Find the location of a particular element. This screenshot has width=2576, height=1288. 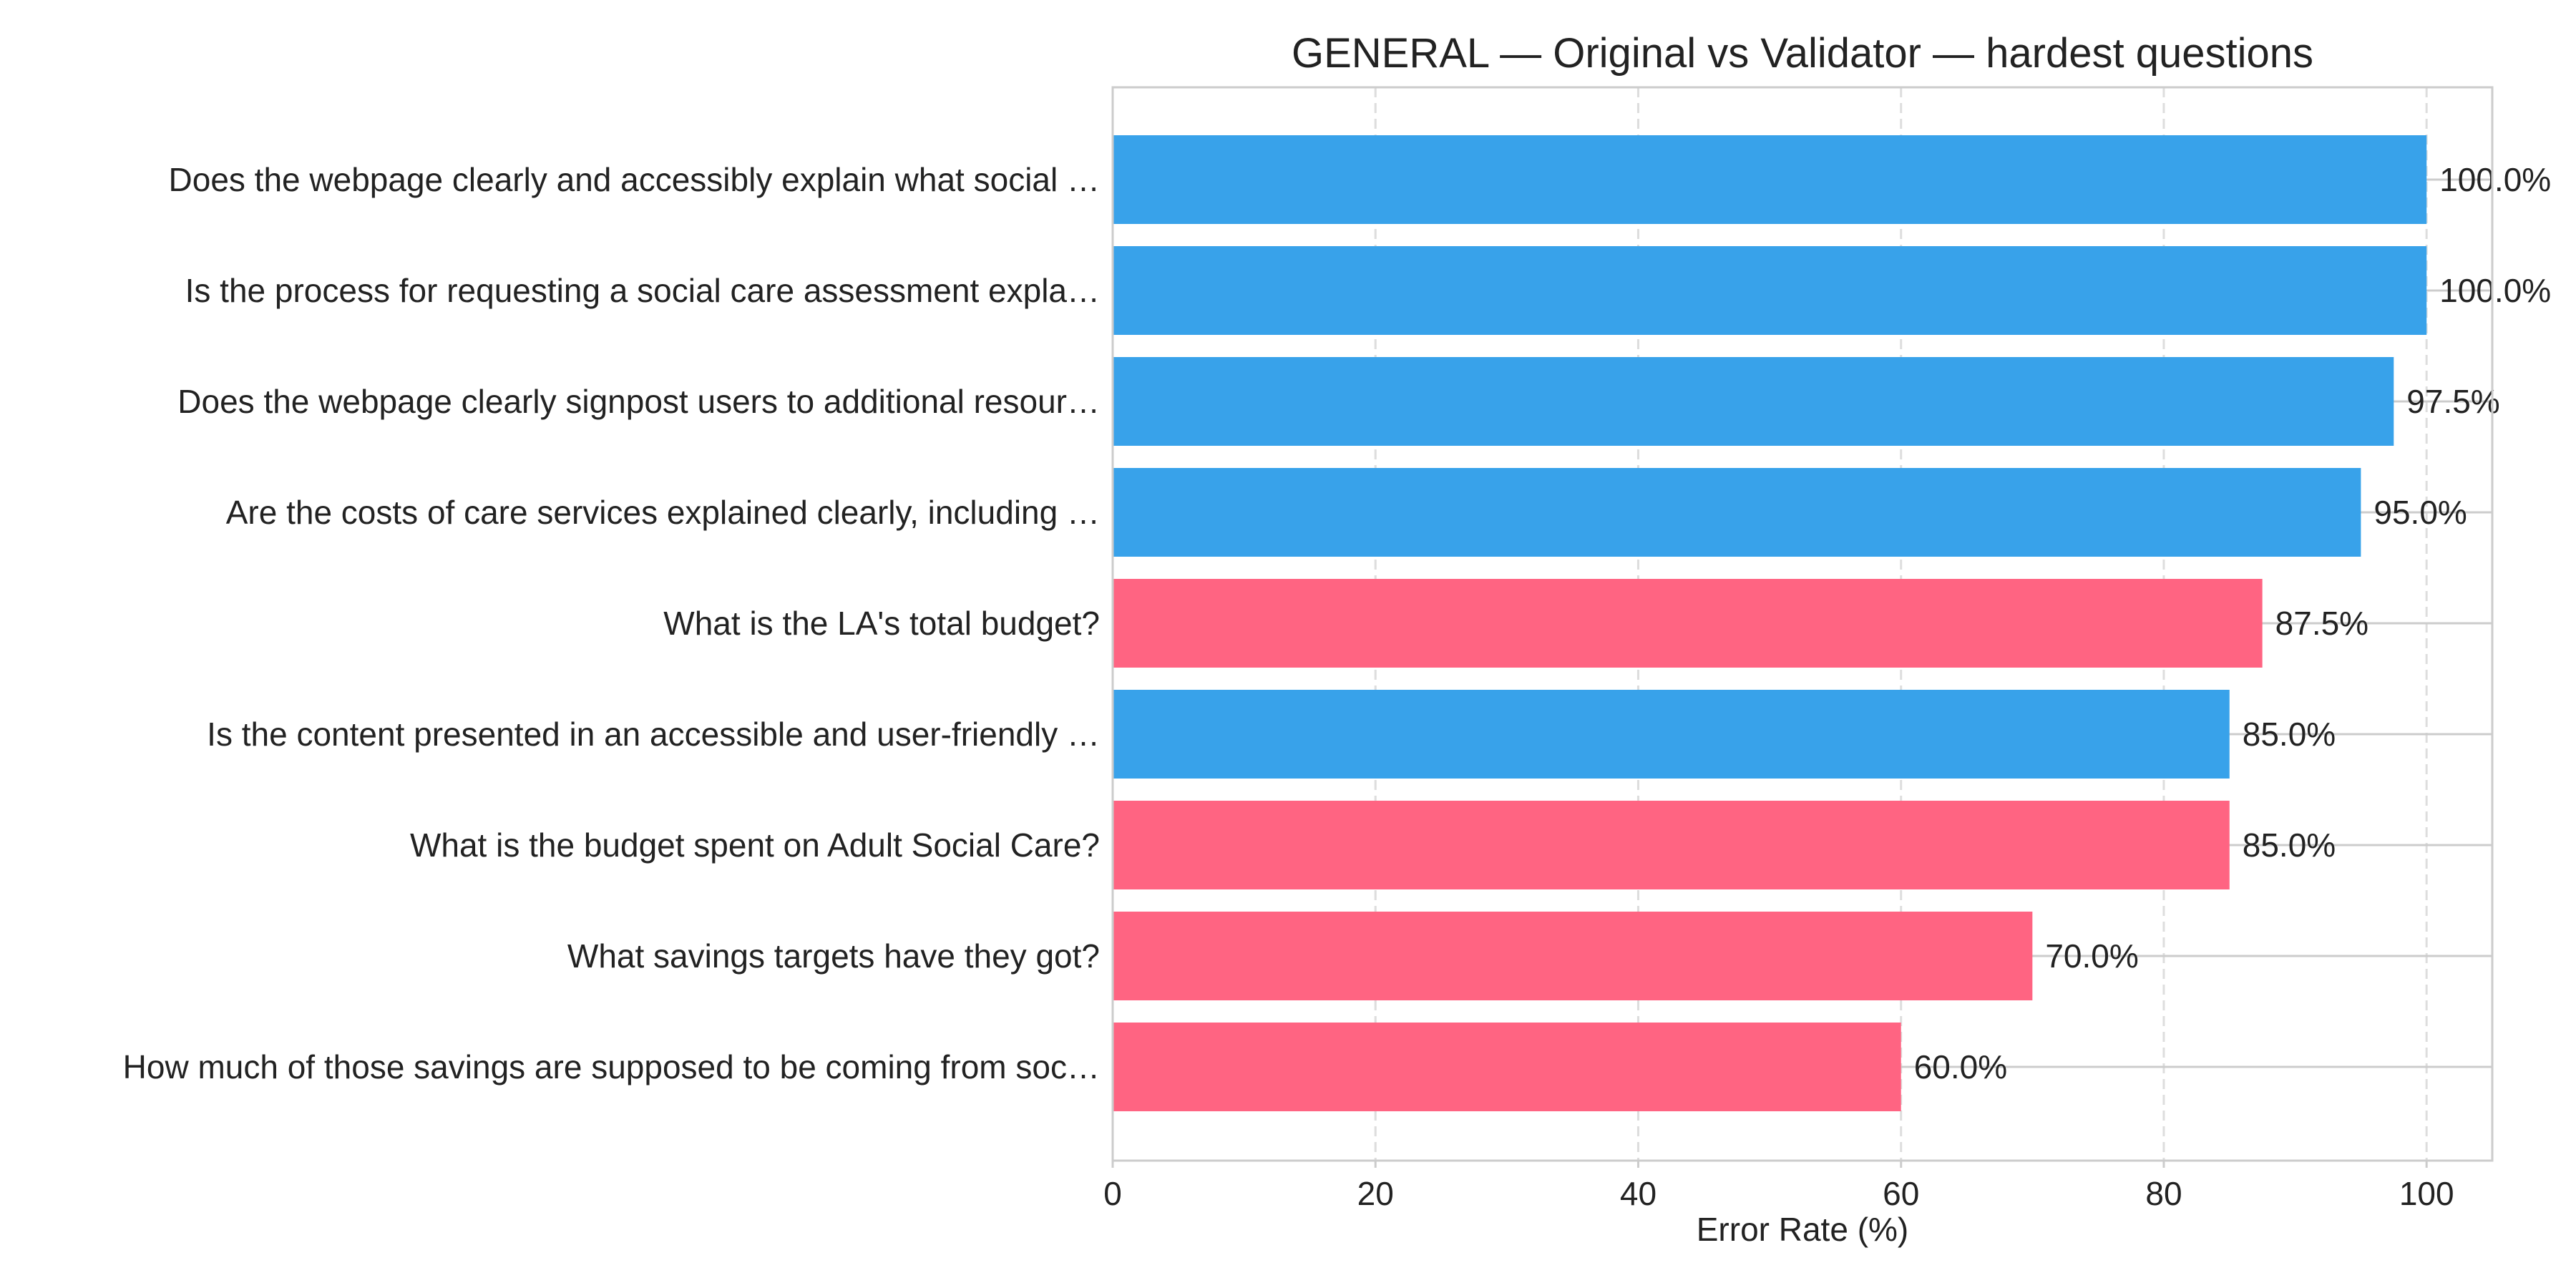

x-axis: 0 20 40 60 80 100 is located at coordinates (1778, 1186).